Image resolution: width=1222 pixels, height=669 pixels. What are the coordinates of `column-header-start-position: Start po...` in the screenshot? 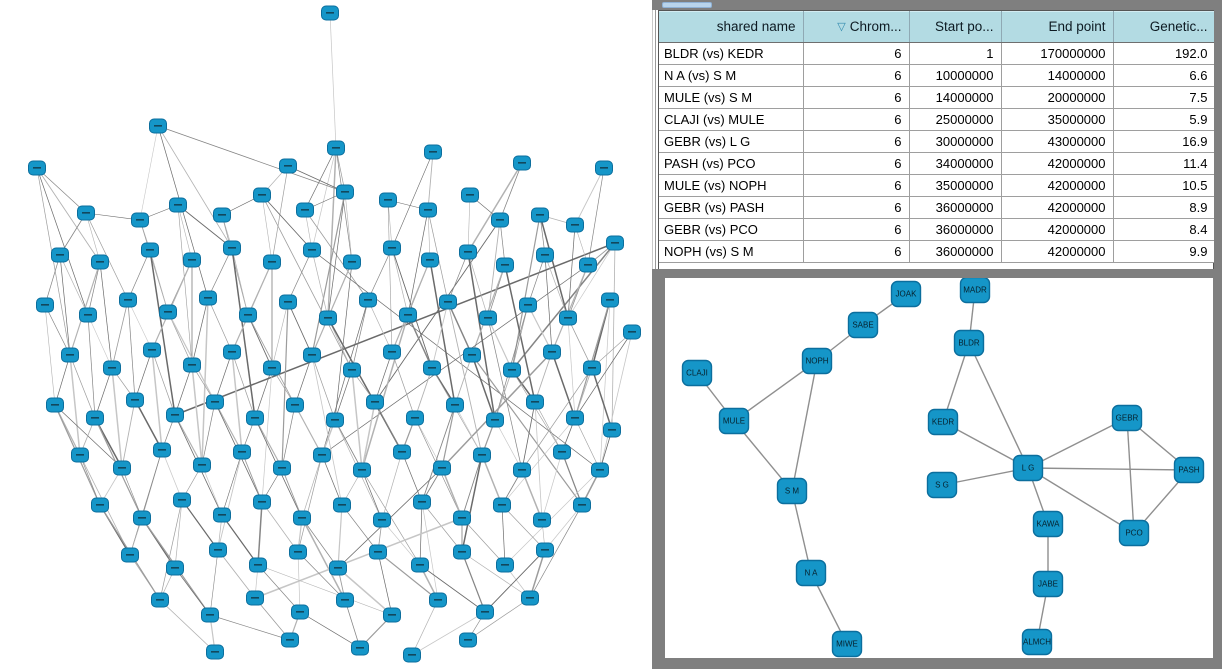 It's located at (955, 27).